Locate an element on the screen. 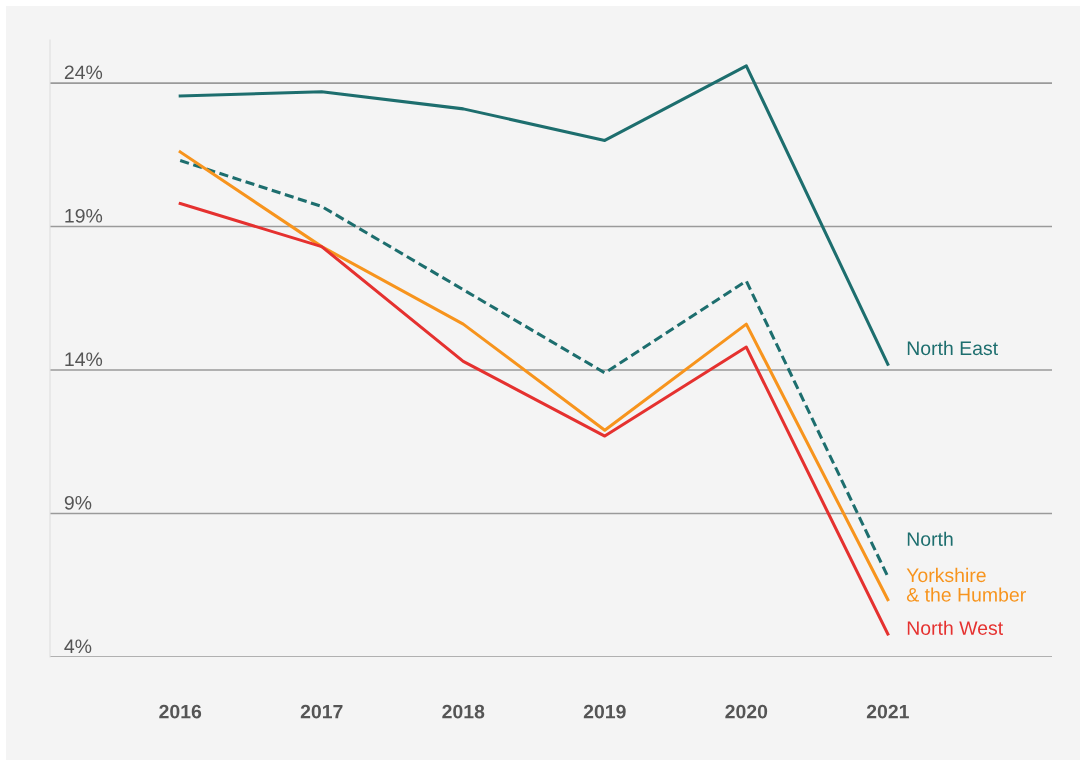 The width and height of the screenshot is (1086, 766). y-tick-label: 24% is located at coordinates (83, 72).